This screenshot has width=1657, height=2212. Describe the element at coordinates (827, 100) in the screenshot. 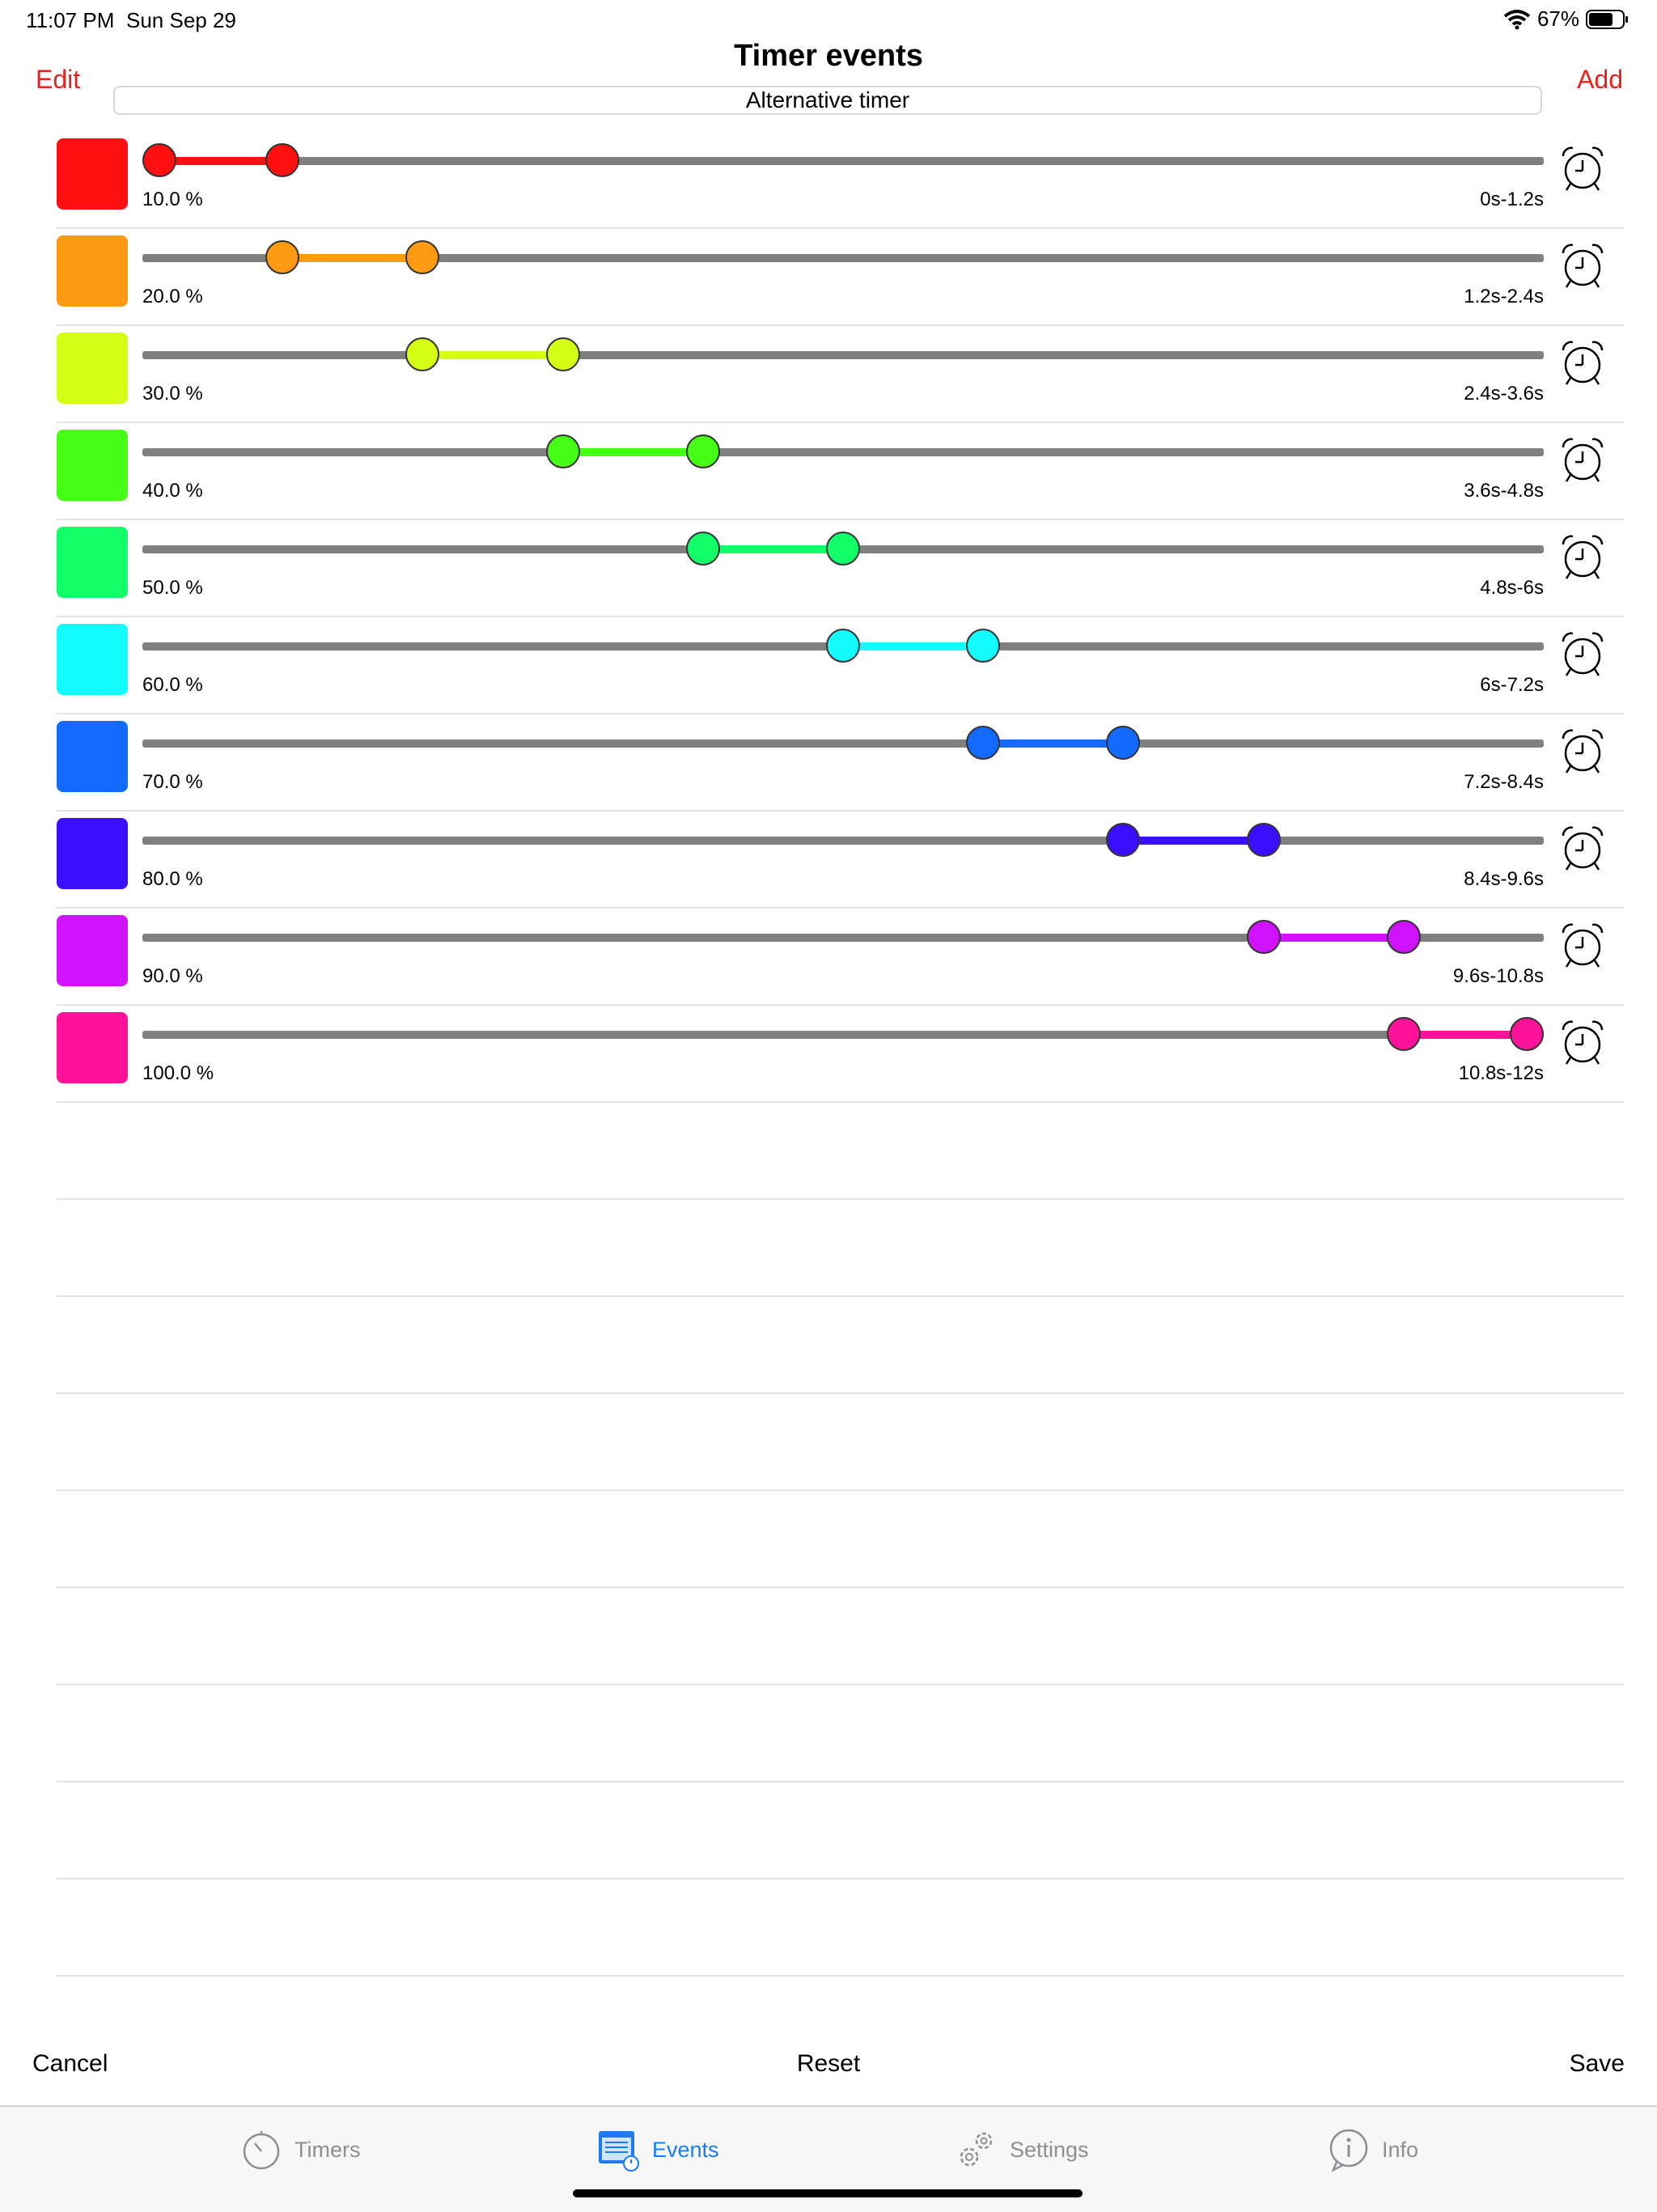

I see `timer-name-field: Alternative timer` at that location.